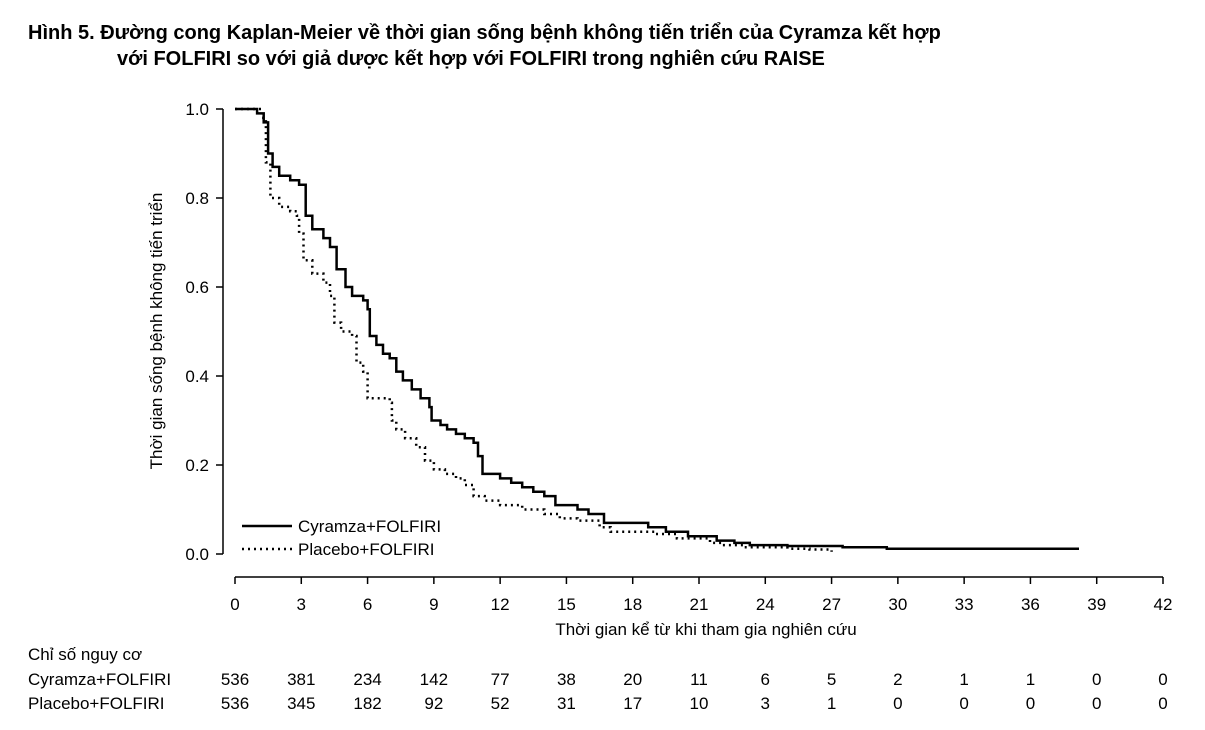 This screenshot has height=730, width=1205. I want to click on risk-value: 20, so click(633, 679).